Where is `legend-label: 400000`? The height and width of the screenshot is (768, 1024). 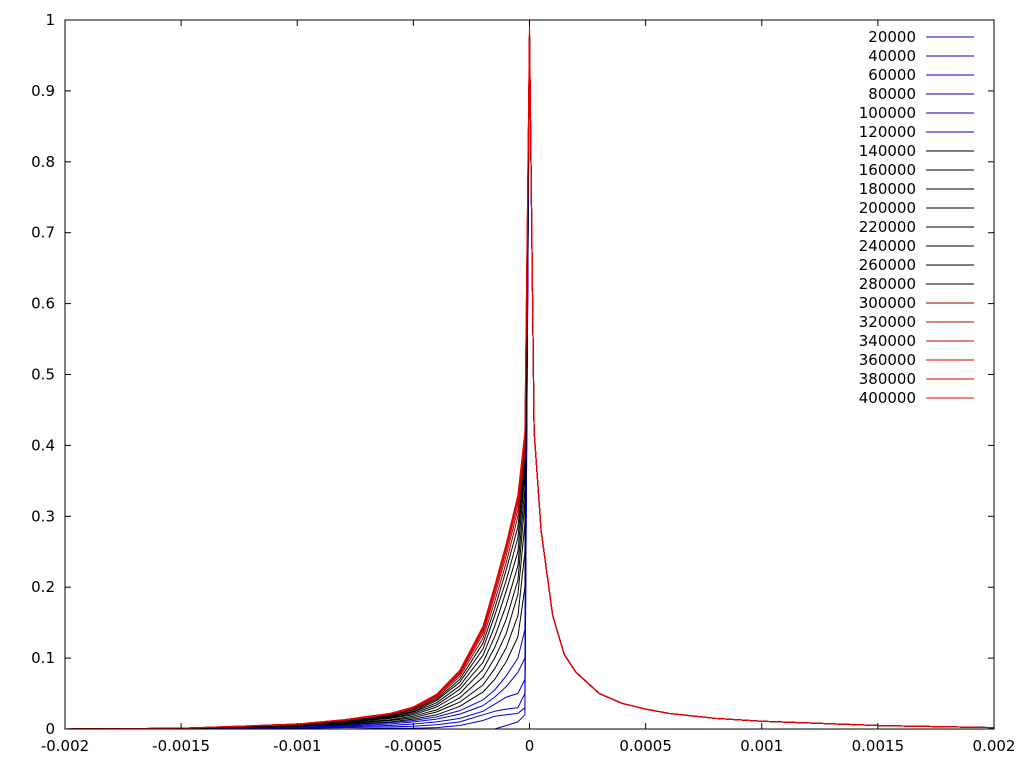 legend-label: 400000 is located at coordinates (887, 398).